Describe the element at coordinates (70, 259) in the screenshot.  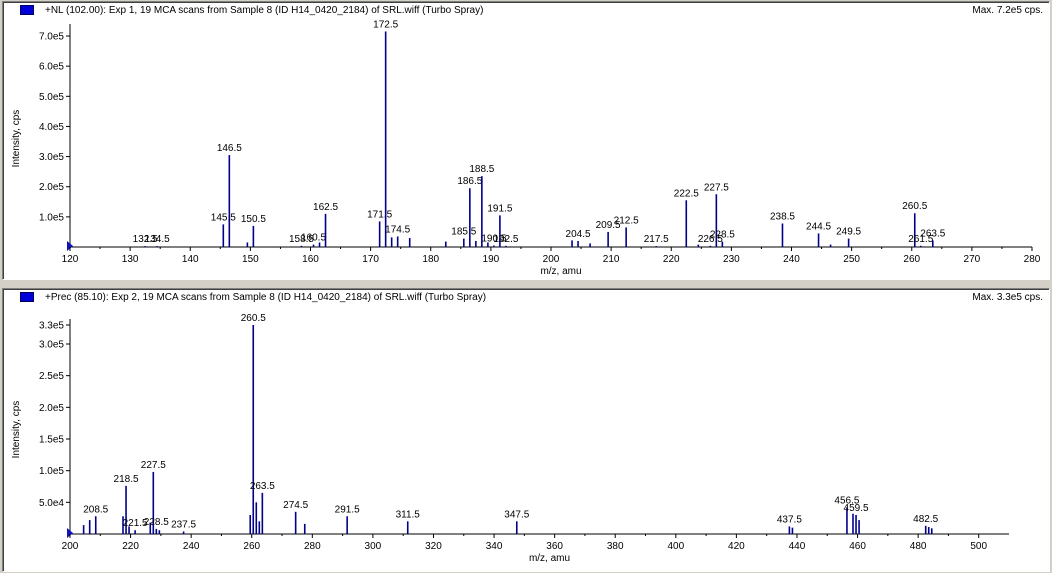
I see `x-tick-label: 120` at that location.